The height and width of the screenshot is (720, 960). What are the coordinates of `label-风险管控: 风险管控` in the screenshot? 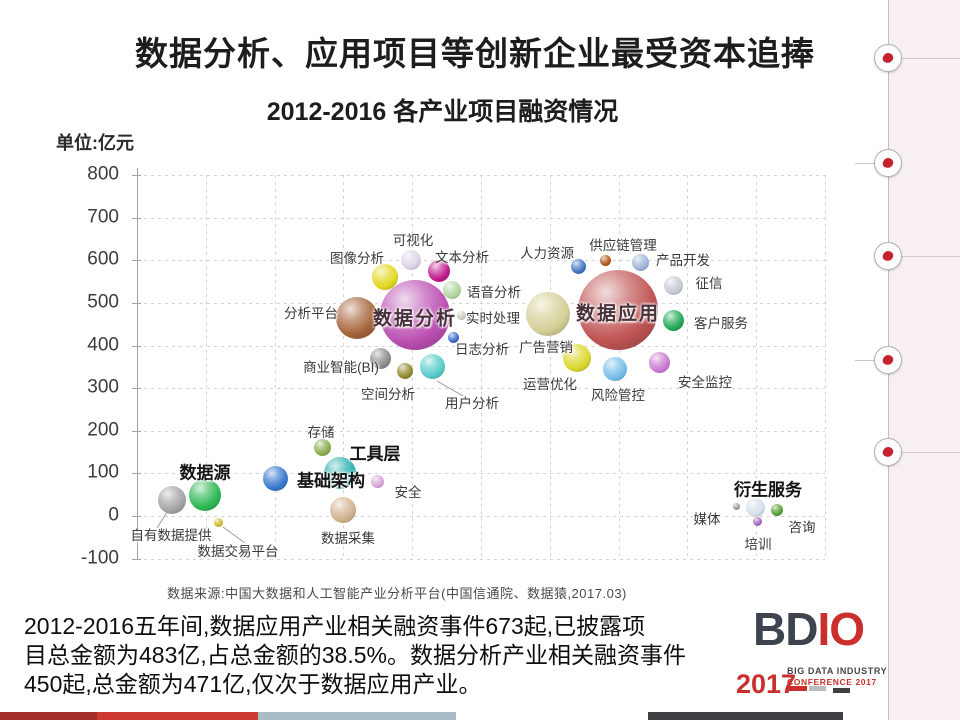 It's located at (618, 395).